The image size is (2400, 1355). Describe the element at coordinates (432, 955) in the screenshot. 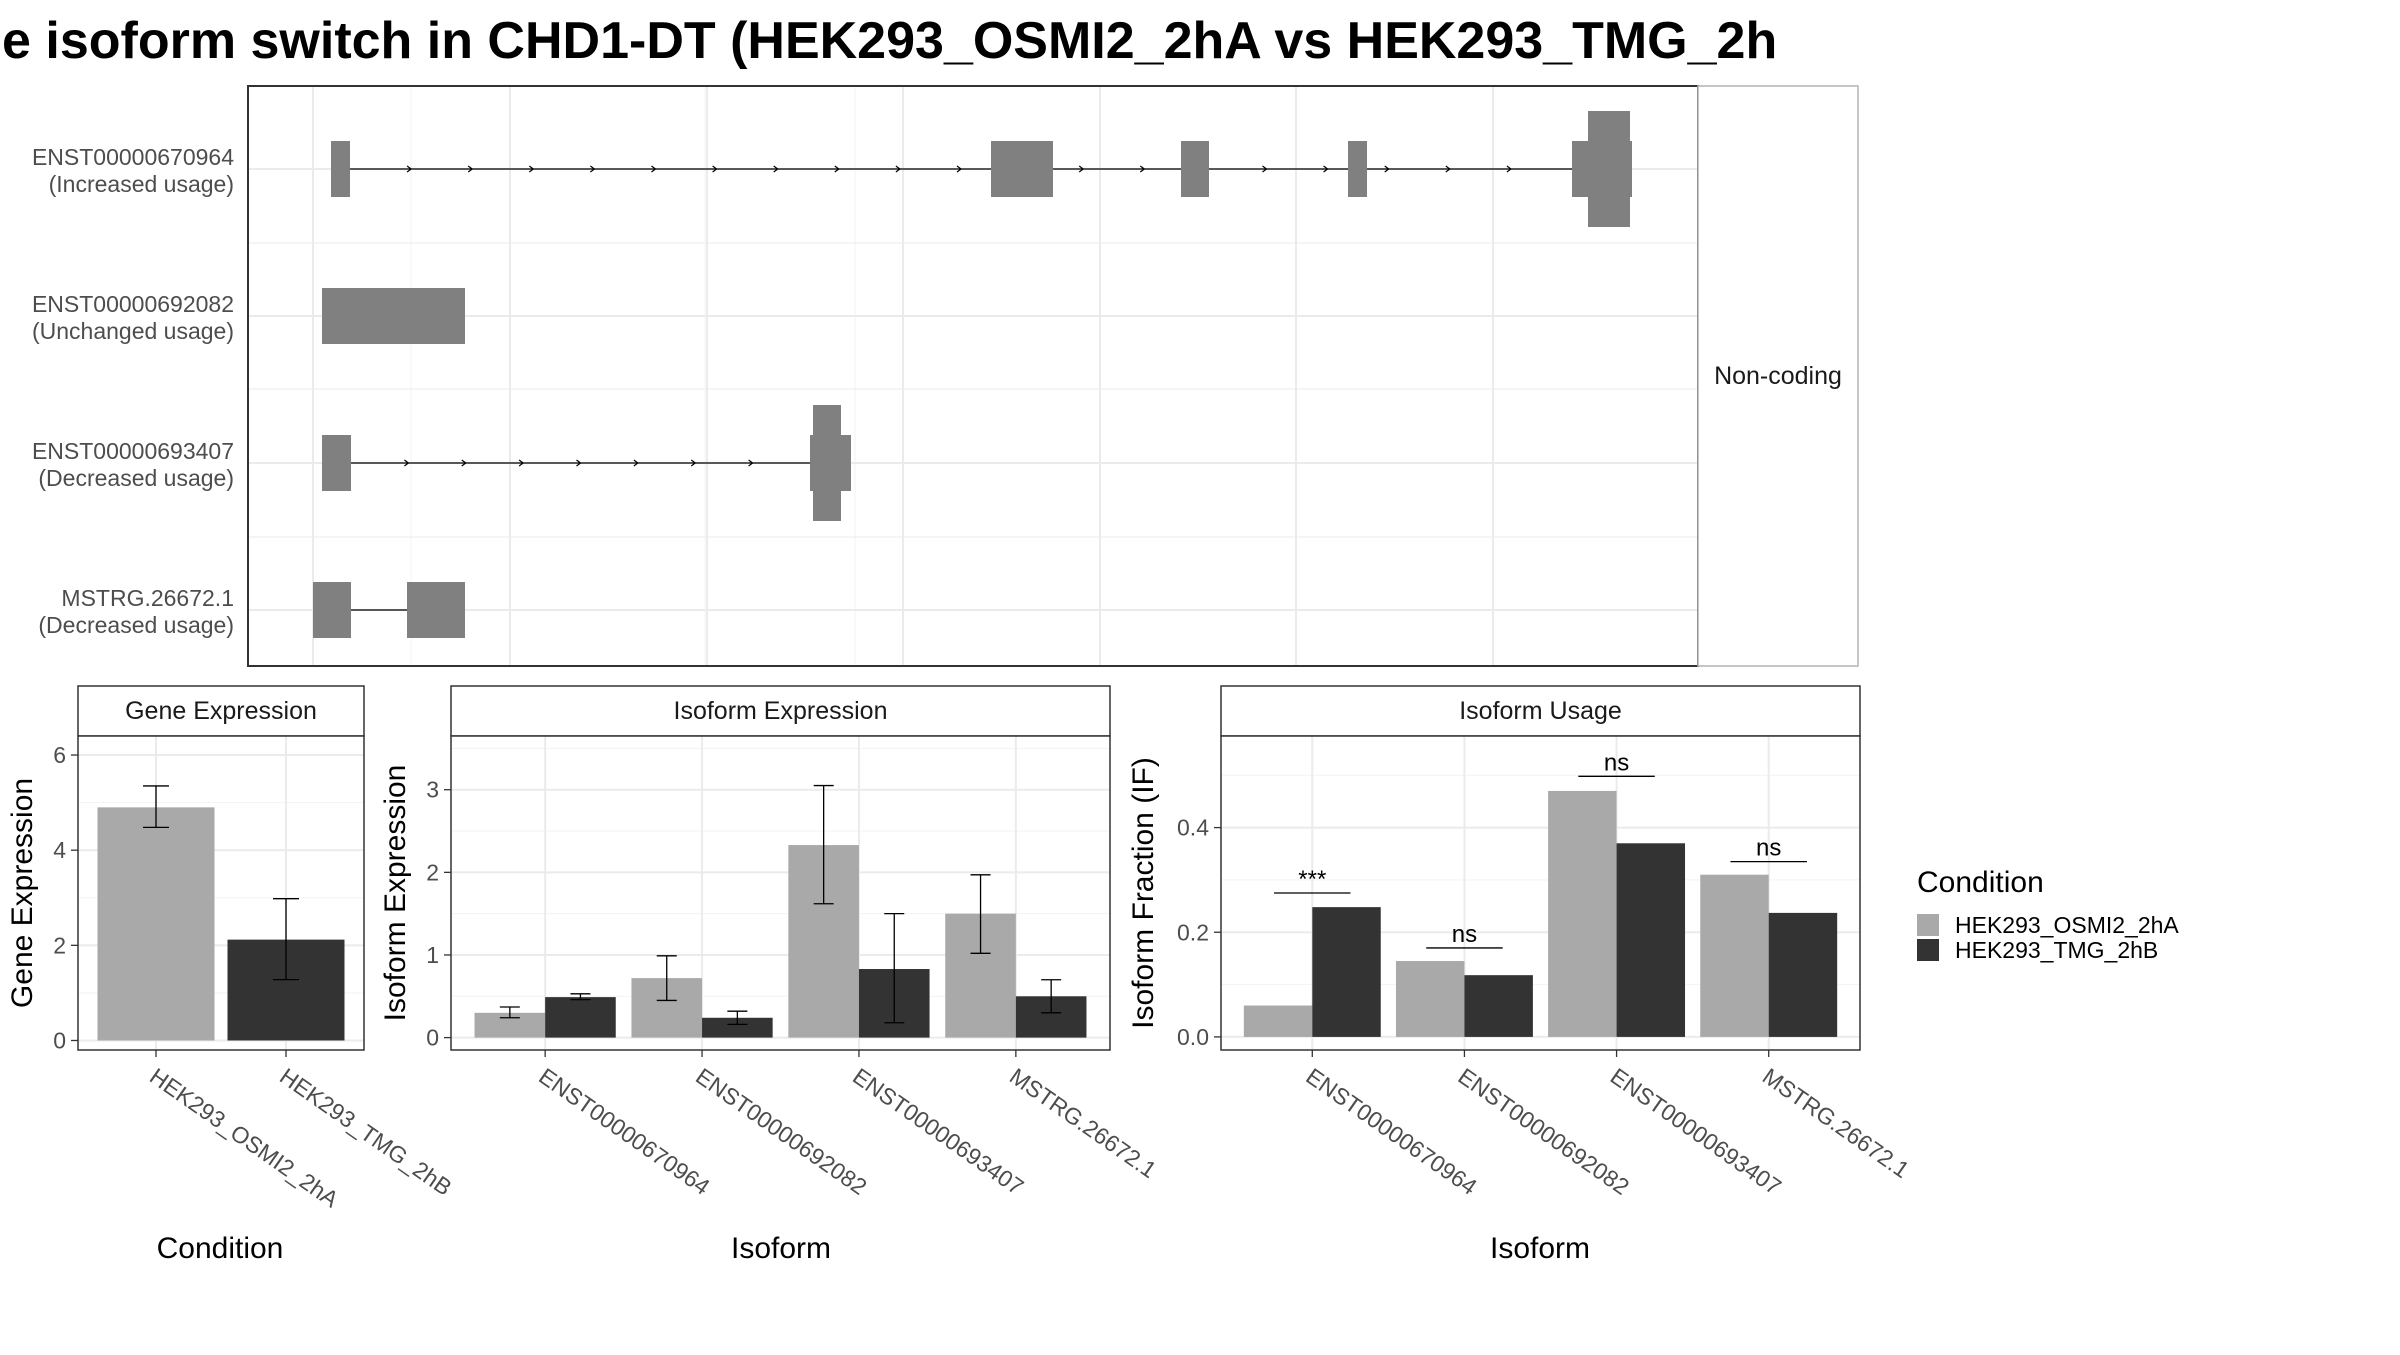

I see `y-tick-label: 1` at that location.